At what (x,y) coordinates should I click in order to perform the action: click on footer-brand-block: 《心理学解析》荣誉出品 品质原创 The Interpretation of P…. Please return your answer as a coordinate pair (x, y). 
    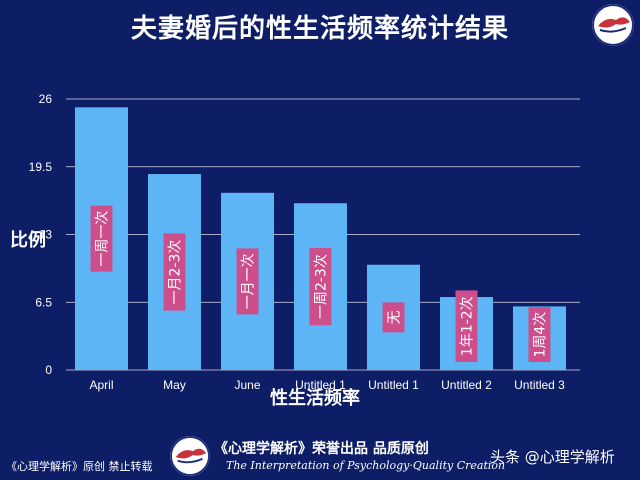
    Looking at the image, I should click on (337, 456).